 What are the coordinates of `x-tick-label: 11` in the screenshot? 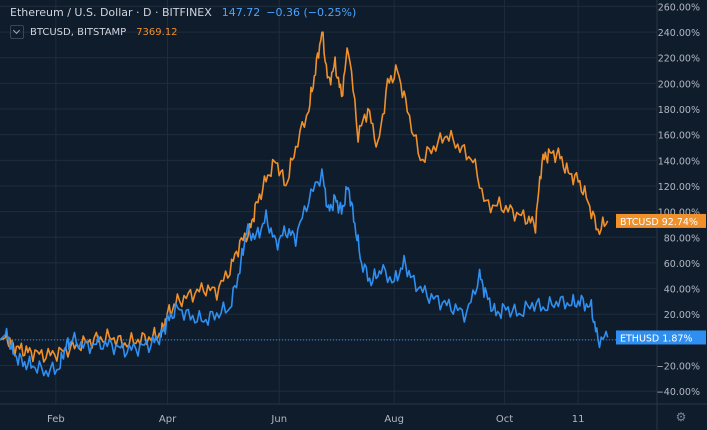 It's located at (578, 419).